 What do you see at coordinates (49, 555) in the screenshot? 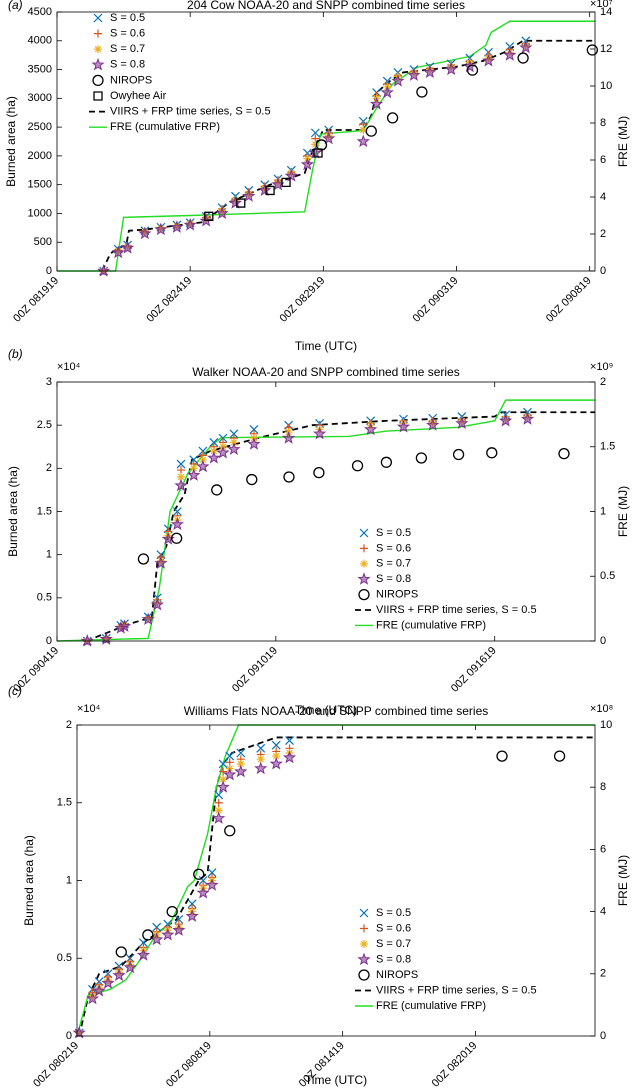
I see `y-tick-label: 1` at bounding box center [49, 555].